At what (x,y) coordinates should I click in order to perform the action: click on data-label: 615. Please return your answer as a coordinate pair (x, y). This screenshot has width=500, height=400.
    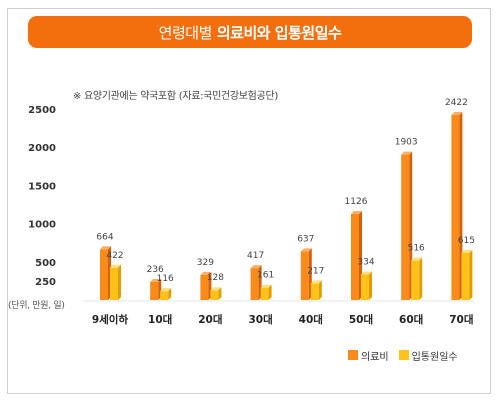
    Looking at the image, I should click on (466, 241).